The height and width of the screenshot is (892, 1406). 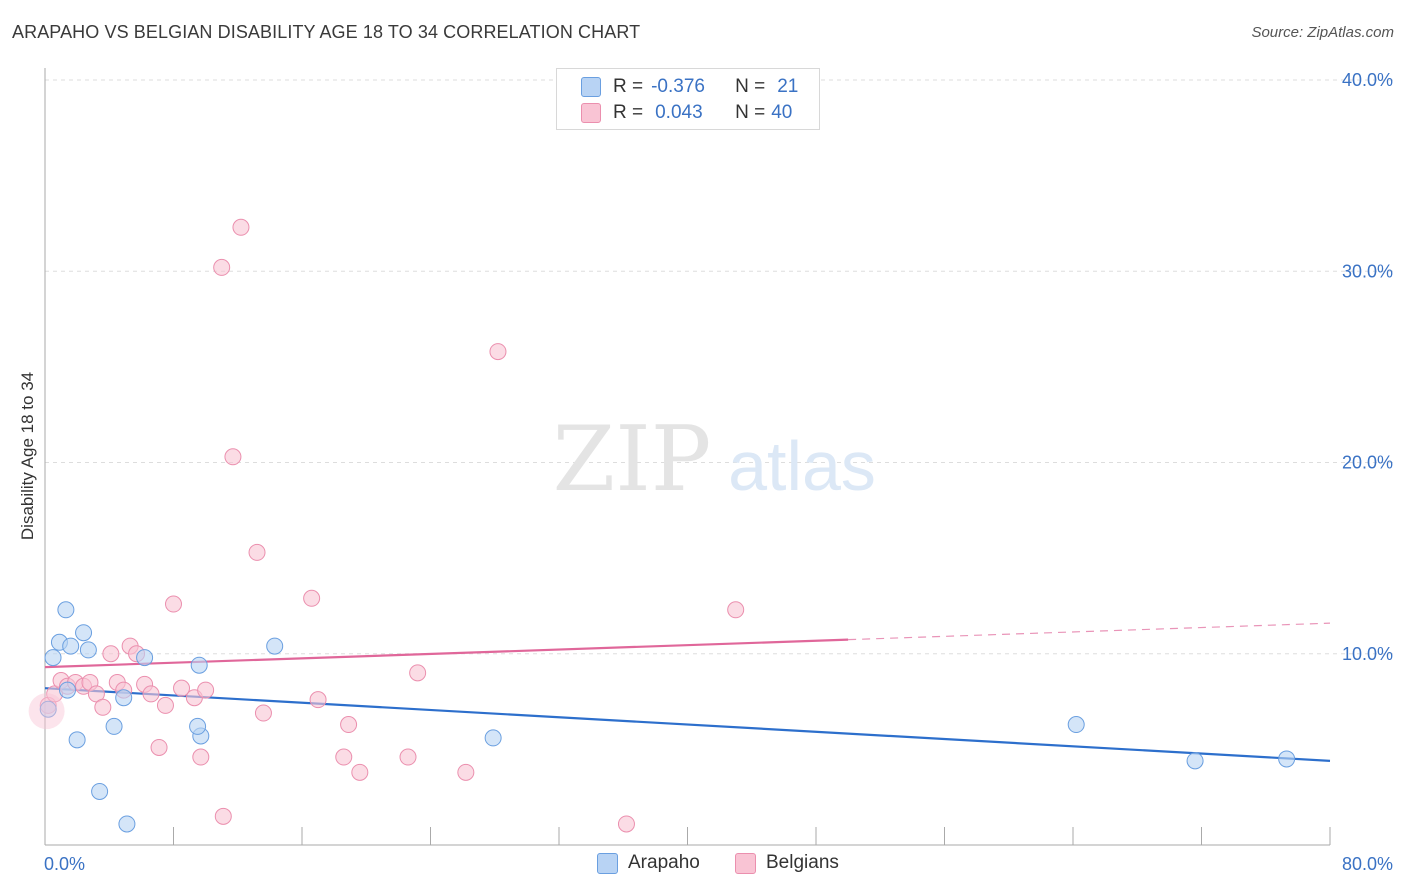 What do you see at coordinates (718, 864) in the screenshot?
I see `x-tick-labels: 0.0% 80.0%` at bounding box center [718, 864].